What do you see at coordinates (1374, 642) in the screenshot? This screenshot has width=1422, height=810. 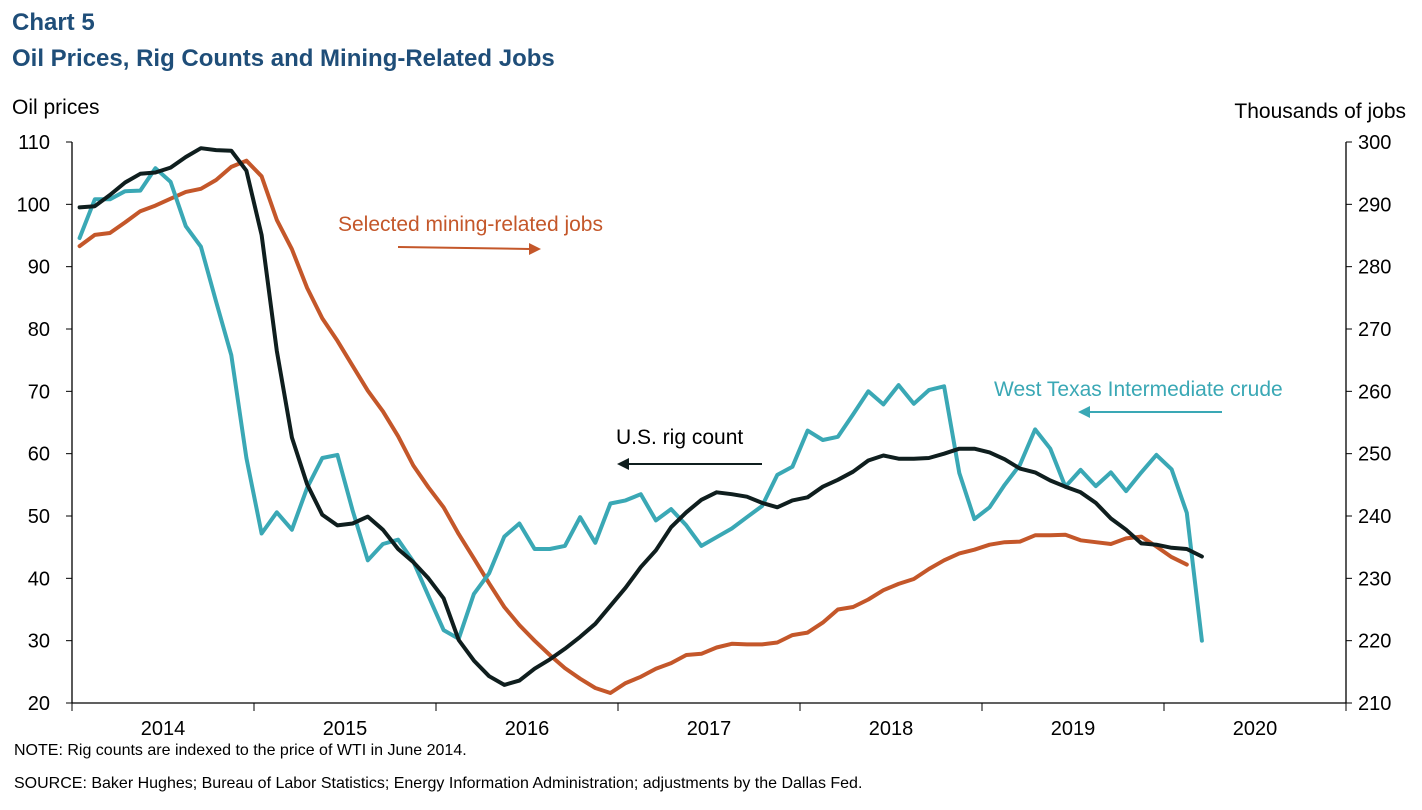 I see `y-right-tick-label: 220` at bounding box center [1374, 642].